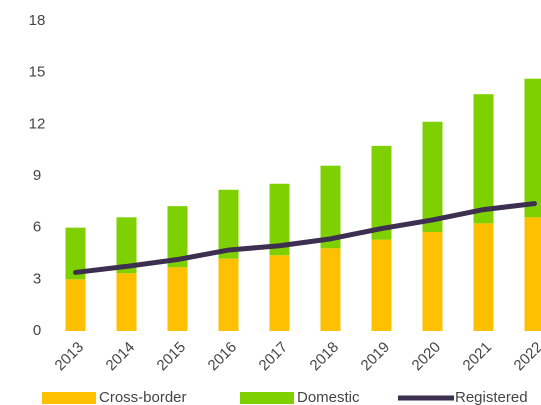 Image resolution: width=541 pixels, height=405 pixels. Describe the element at coordinates (37, 330) in the screenshot. I see `y-tick-label: 0` at that location.